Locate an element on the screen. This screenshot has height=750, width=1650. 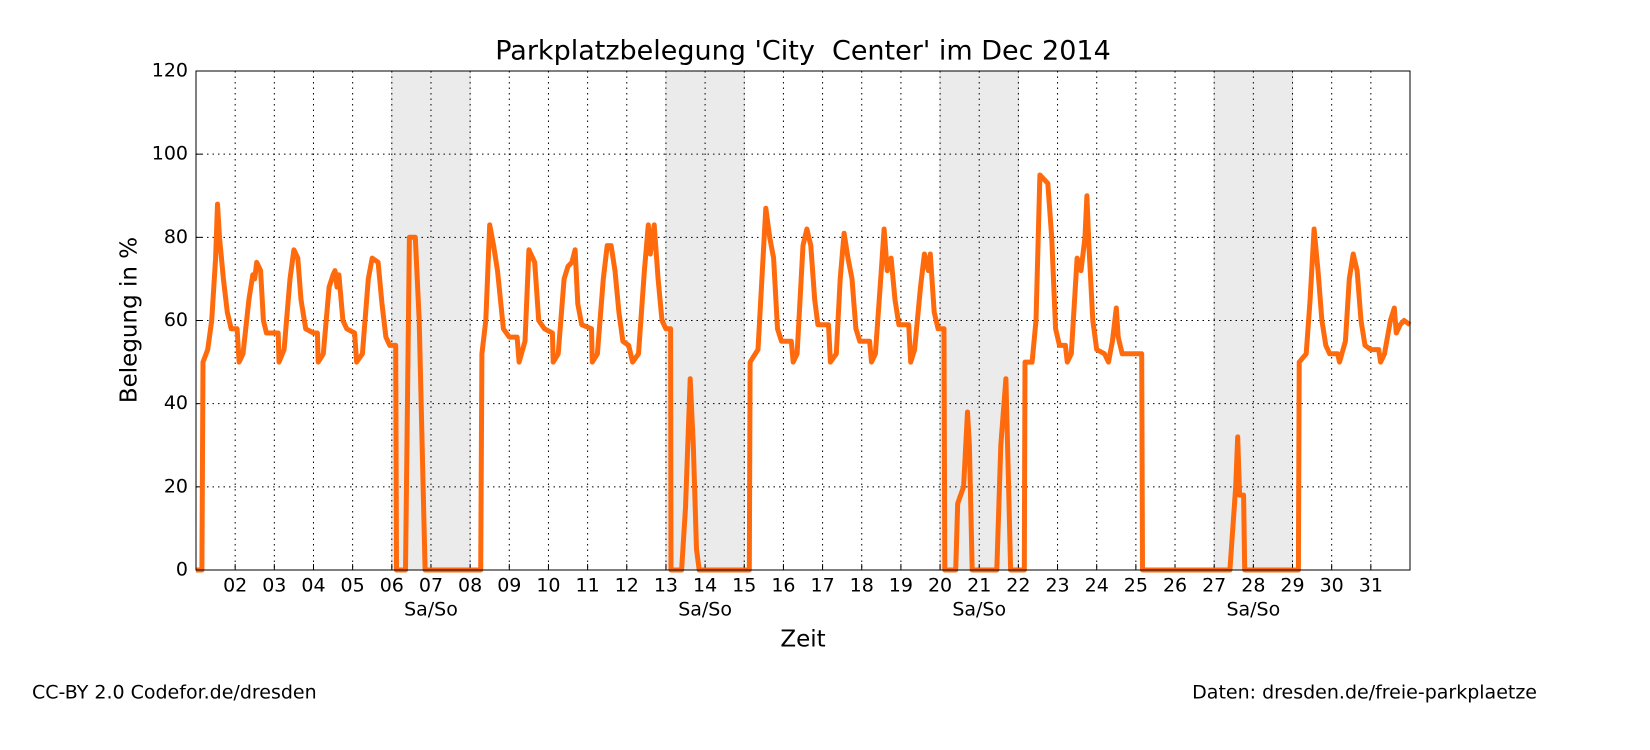
x-tick-label: 12 is located at coordinates (627, 586).